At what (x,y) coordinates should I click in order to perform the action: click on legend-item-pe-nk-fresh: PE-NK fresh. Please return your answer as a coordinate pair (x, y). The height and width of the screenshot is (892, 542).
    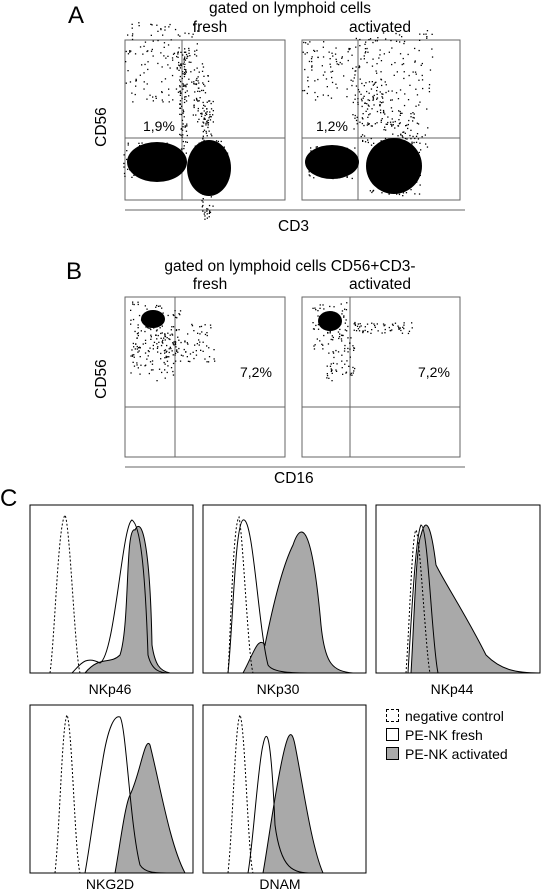
    Looking at the image, I should click on (434, 735).